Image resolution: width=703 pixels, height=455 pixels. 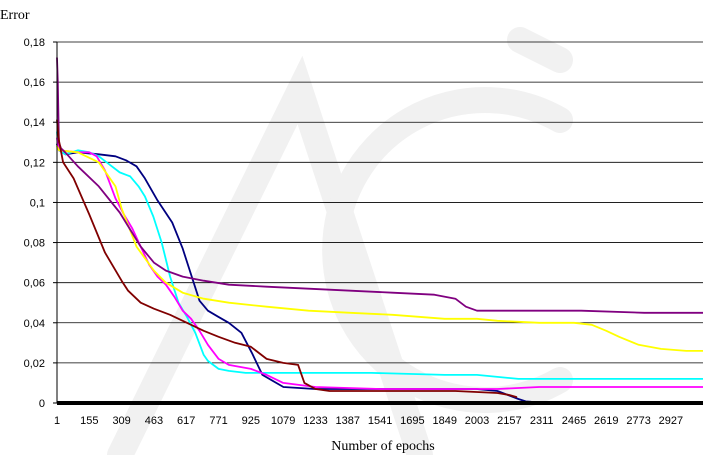 I want to click on x-tick-label: 617, so click(x=186, y=421).